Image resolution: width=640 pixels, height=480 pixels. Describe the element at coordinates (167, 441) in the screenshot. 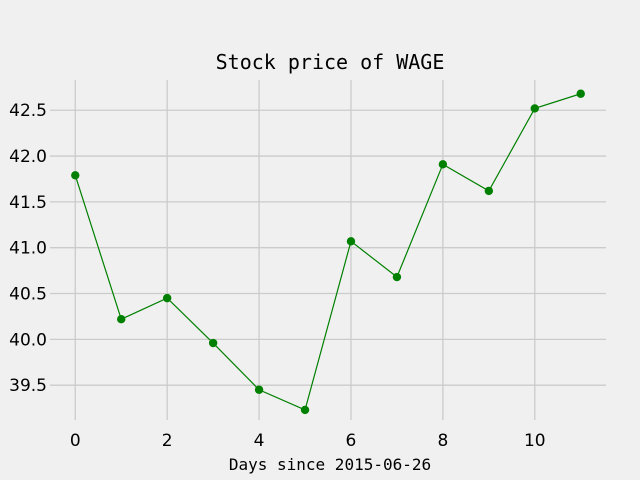

I see `x-tick-label: 2` at that location.